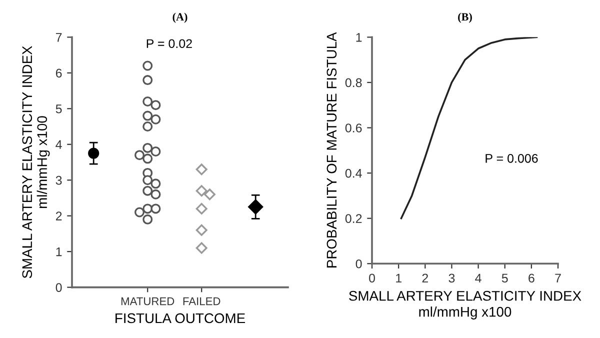 The image size is (600, 338). Describe the element at coordinates (451, 278) in the screenshot. I see `x-tick-label: 3` at that location.